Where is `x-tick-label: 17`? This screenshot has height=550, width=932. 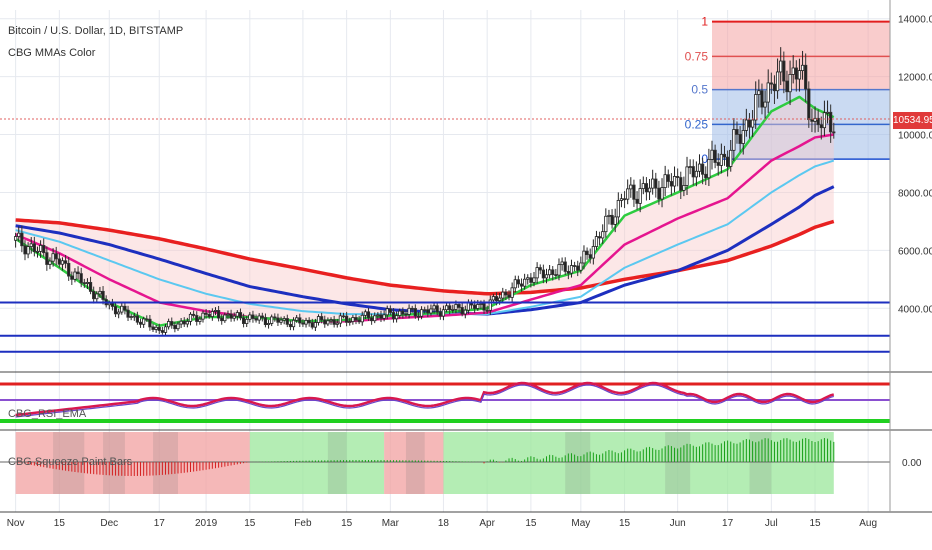
x-tick-label: 17 is located at coordinates (160, 523).